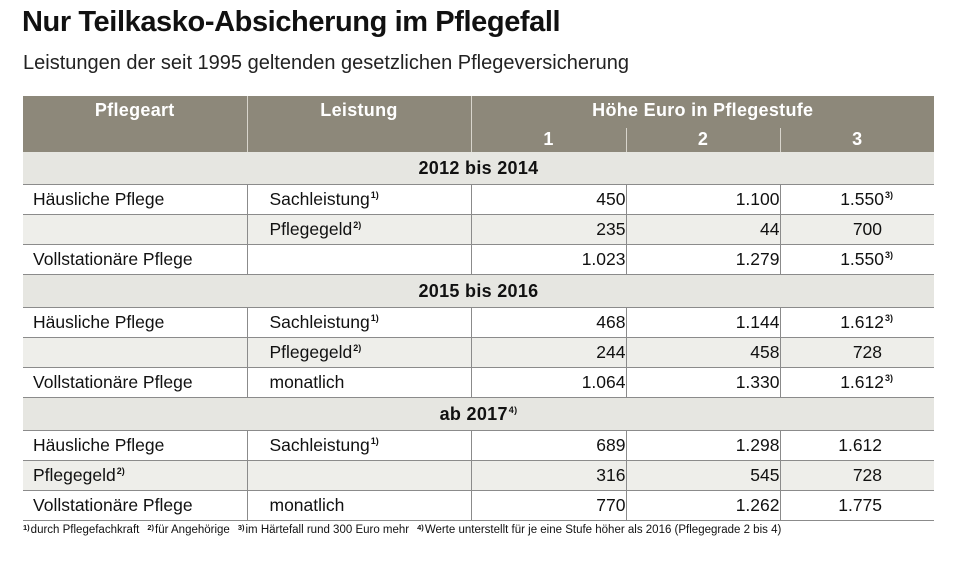  Describe the element at coordinates (765, 475) in the screenshot. I see `cell-stufe-2-text: 545` at that location.